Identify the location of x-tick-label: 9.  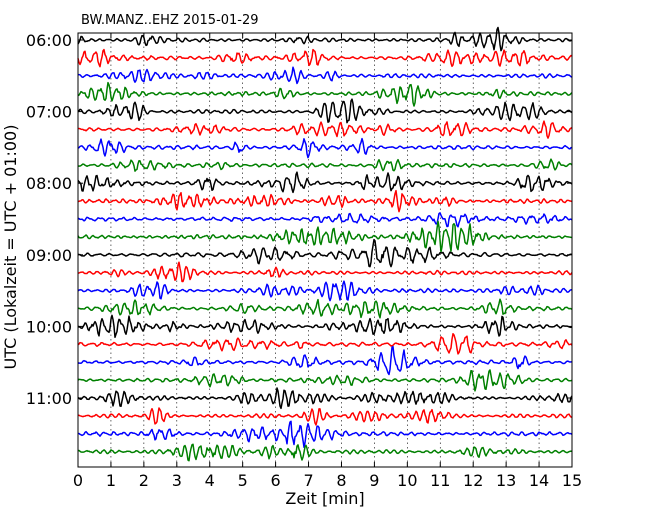
(374, 480).